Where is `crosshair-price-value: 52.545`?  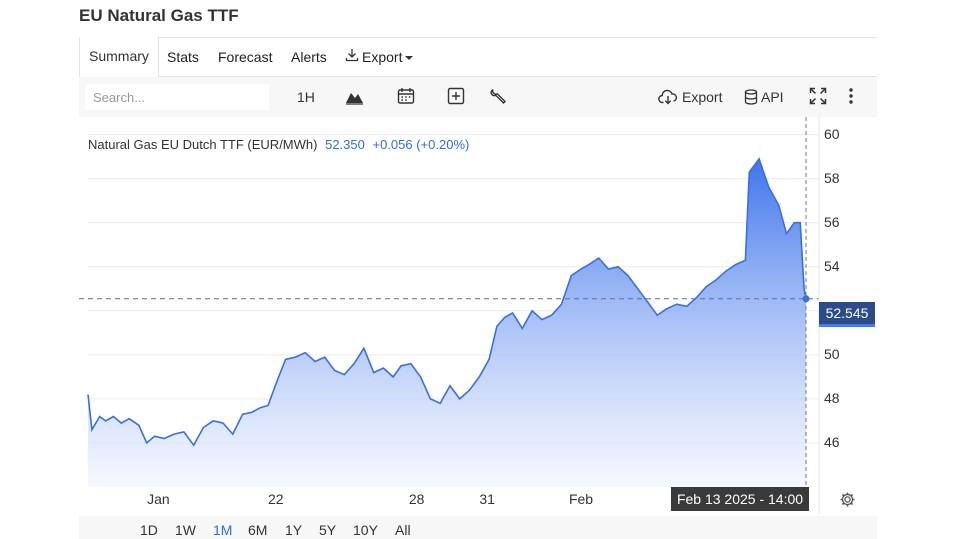 crosshair-price-value: 52.545 is located at coordinates (847, 313).